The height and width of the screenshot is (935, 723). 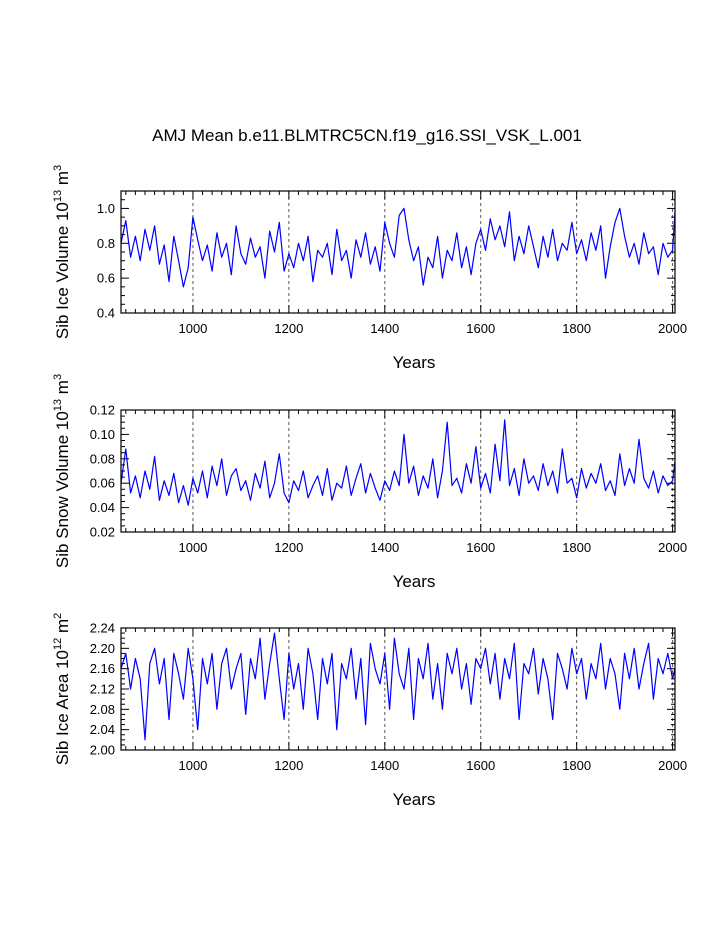 I want to click on y-tick-label: 2.00, so click(x=102, y=750).